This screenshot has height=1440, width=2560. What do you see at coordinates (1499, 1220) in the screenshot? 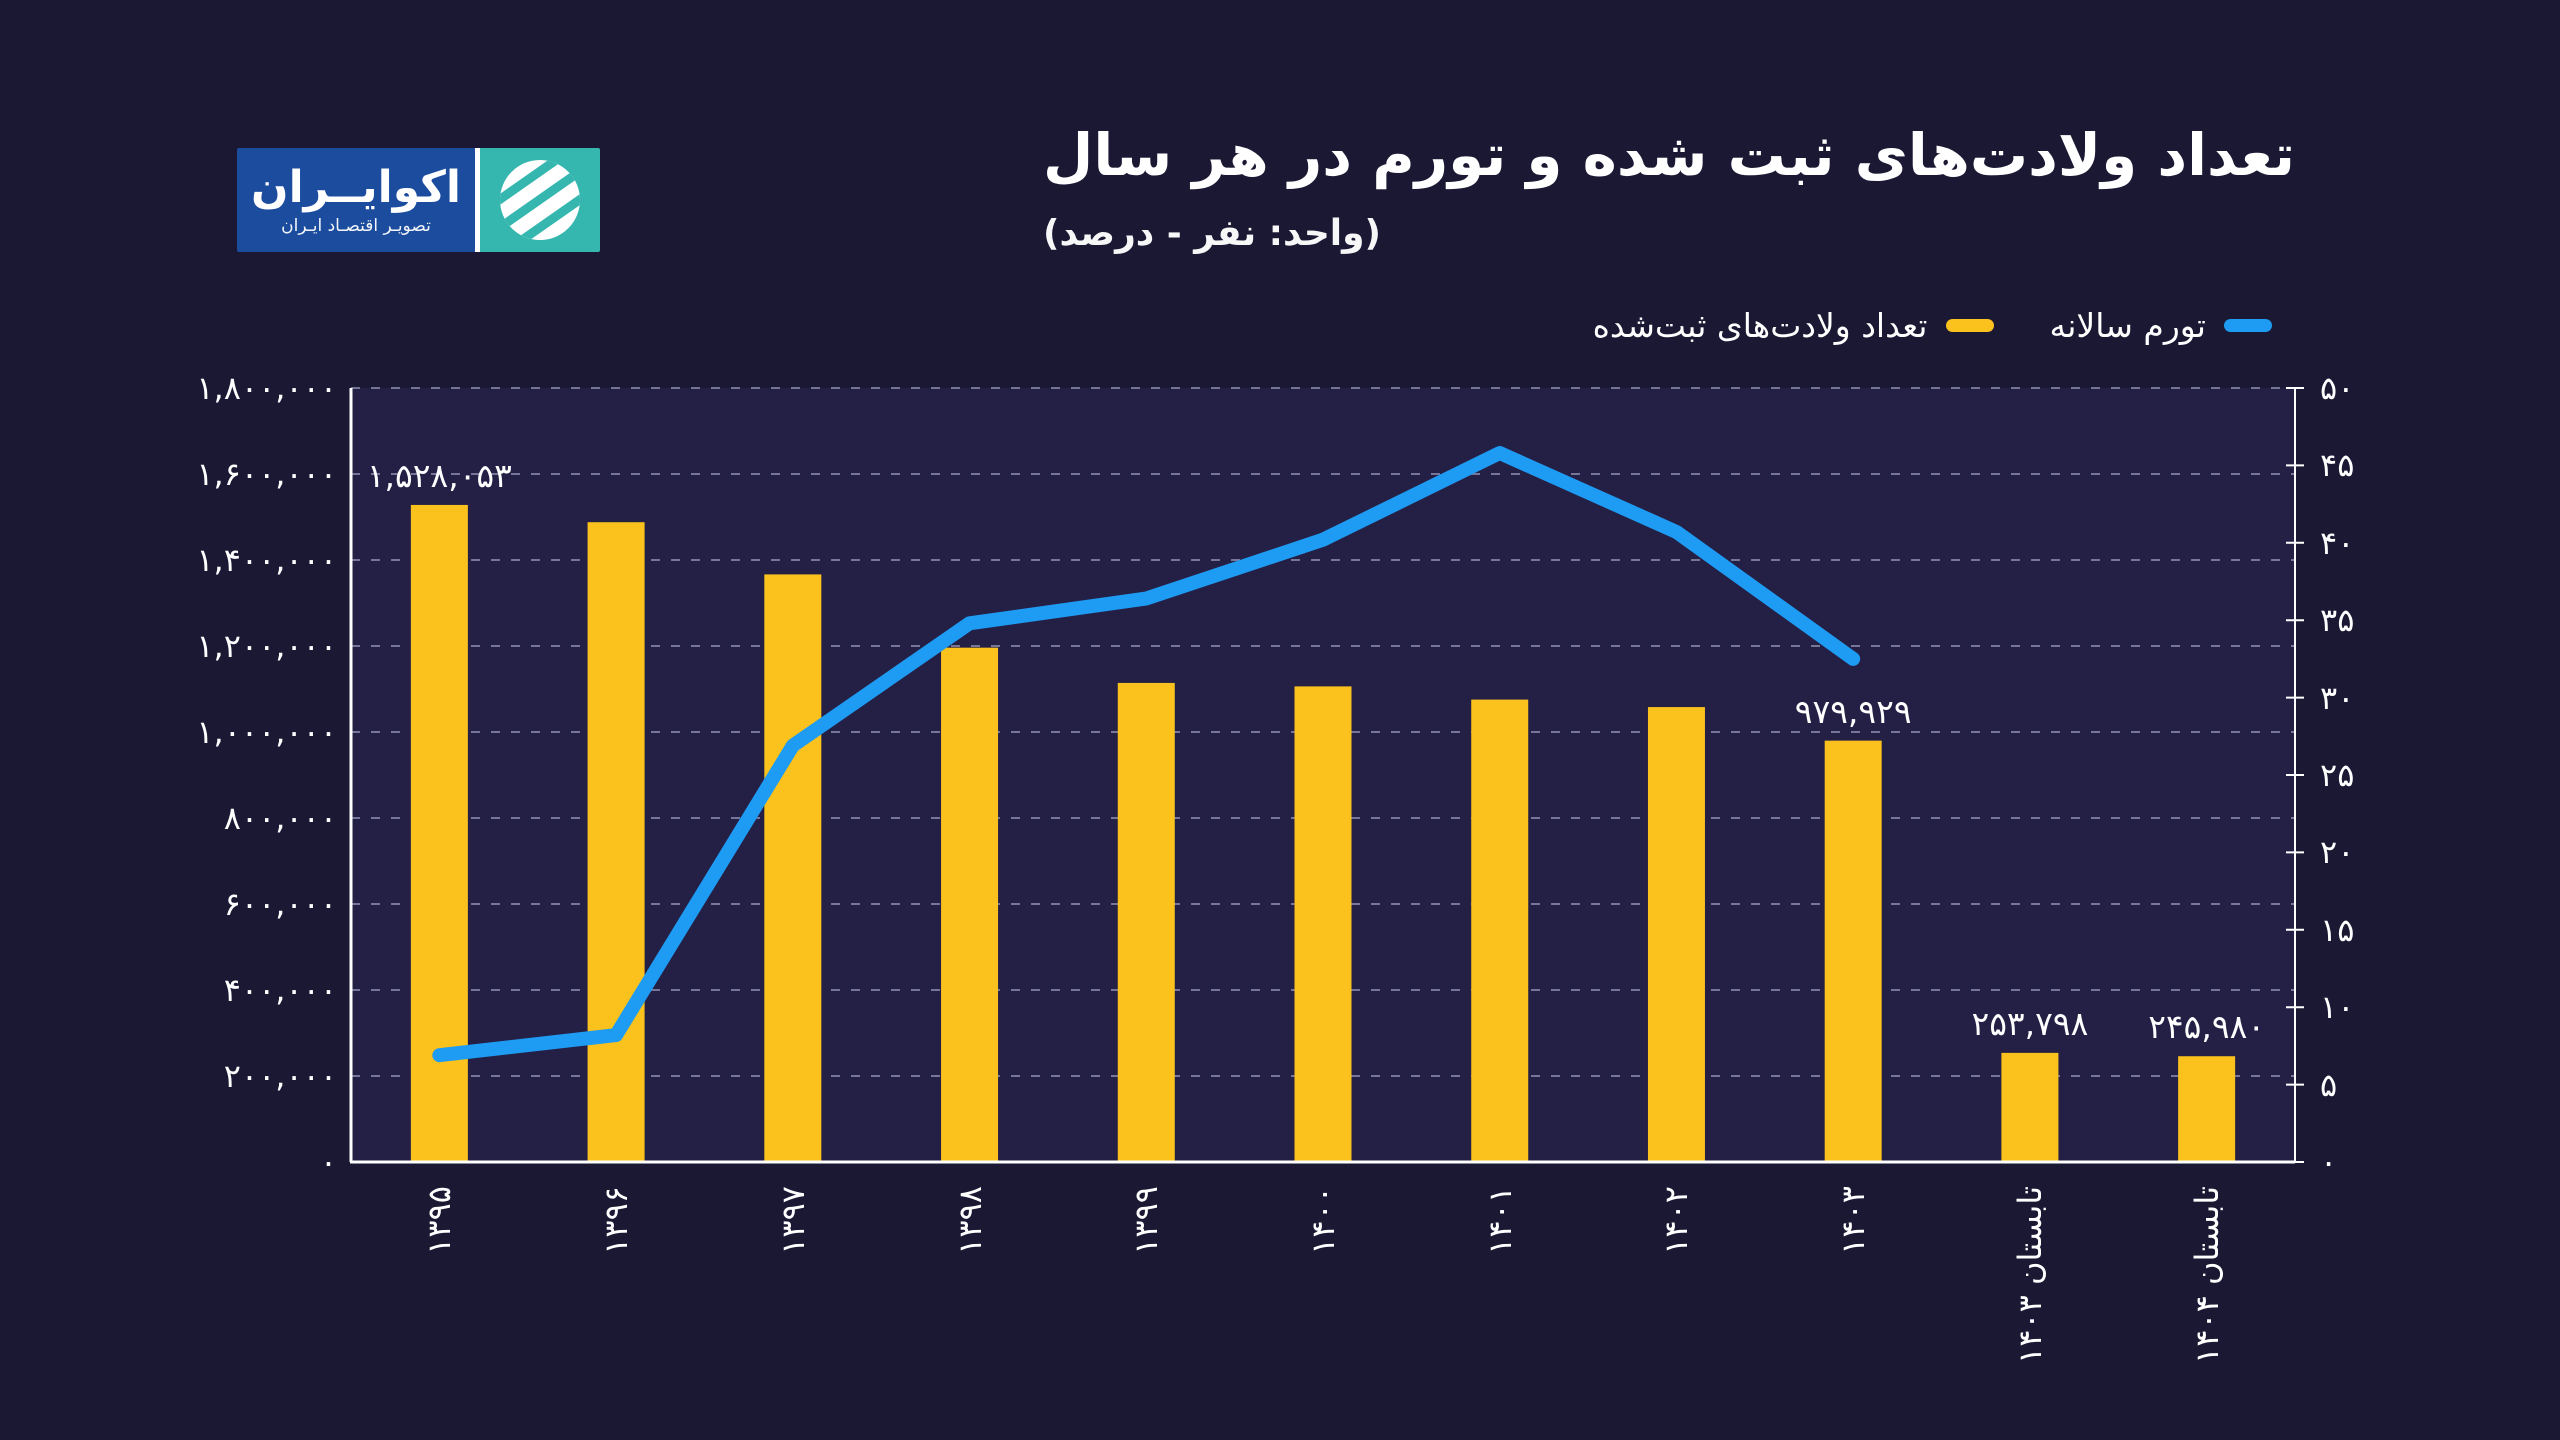
I see `x-axis-category-label: ۱۴۰۱` at bounding box center [1499, 1220].